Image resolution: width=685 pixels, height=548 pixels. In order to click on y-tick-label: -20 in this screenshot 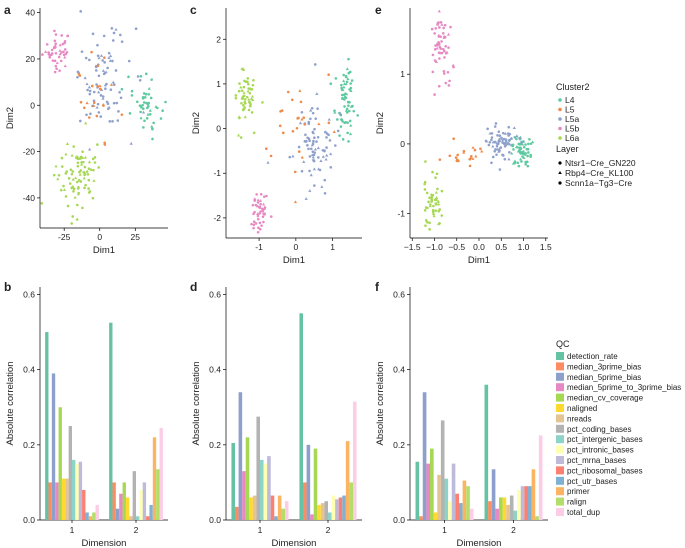, I will do `click(29, 152)`.